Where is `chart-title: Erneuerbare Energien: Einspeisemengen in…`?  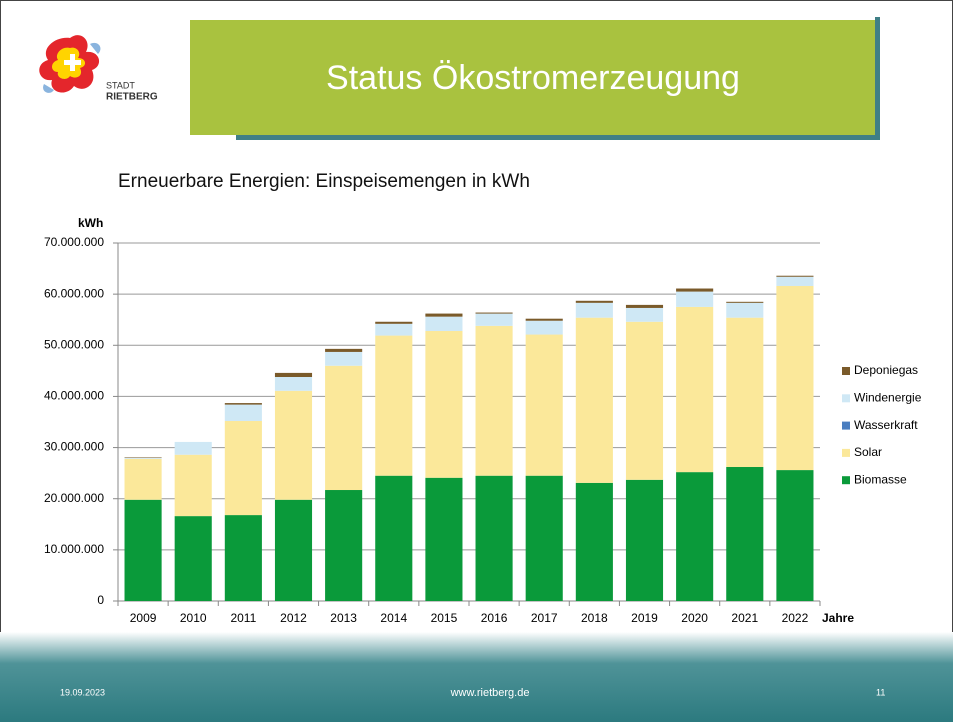 chart-title: Erneuerbare Energien: Einspeisemengen in… is located at coordinates (324, 181).